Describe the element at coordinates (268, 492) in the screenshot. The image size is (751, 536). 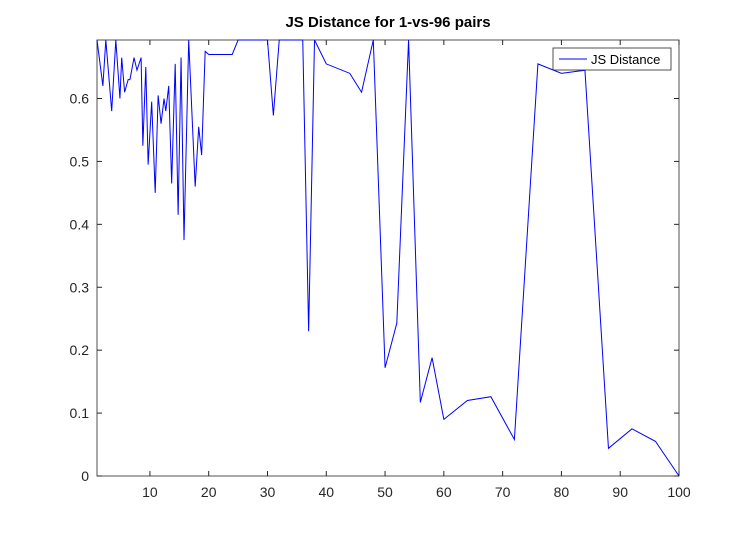
I see `x-tick-label: 30` at that location.